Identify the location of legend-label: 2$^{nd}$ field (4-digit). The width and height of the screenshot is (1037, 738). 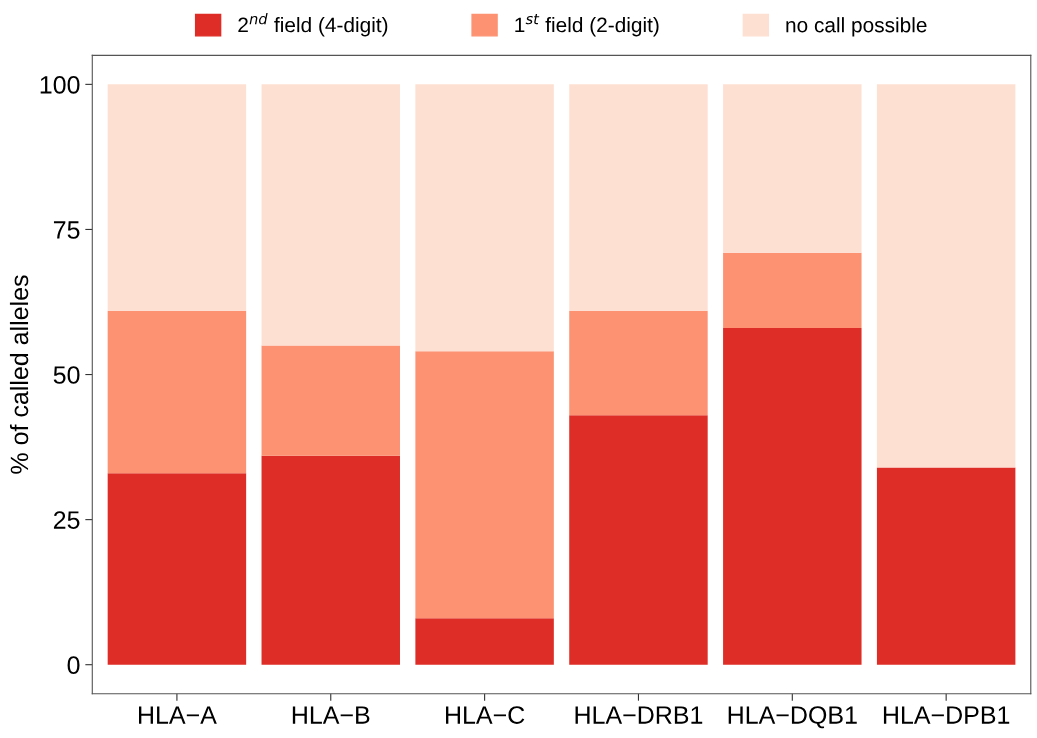
(313, 25).